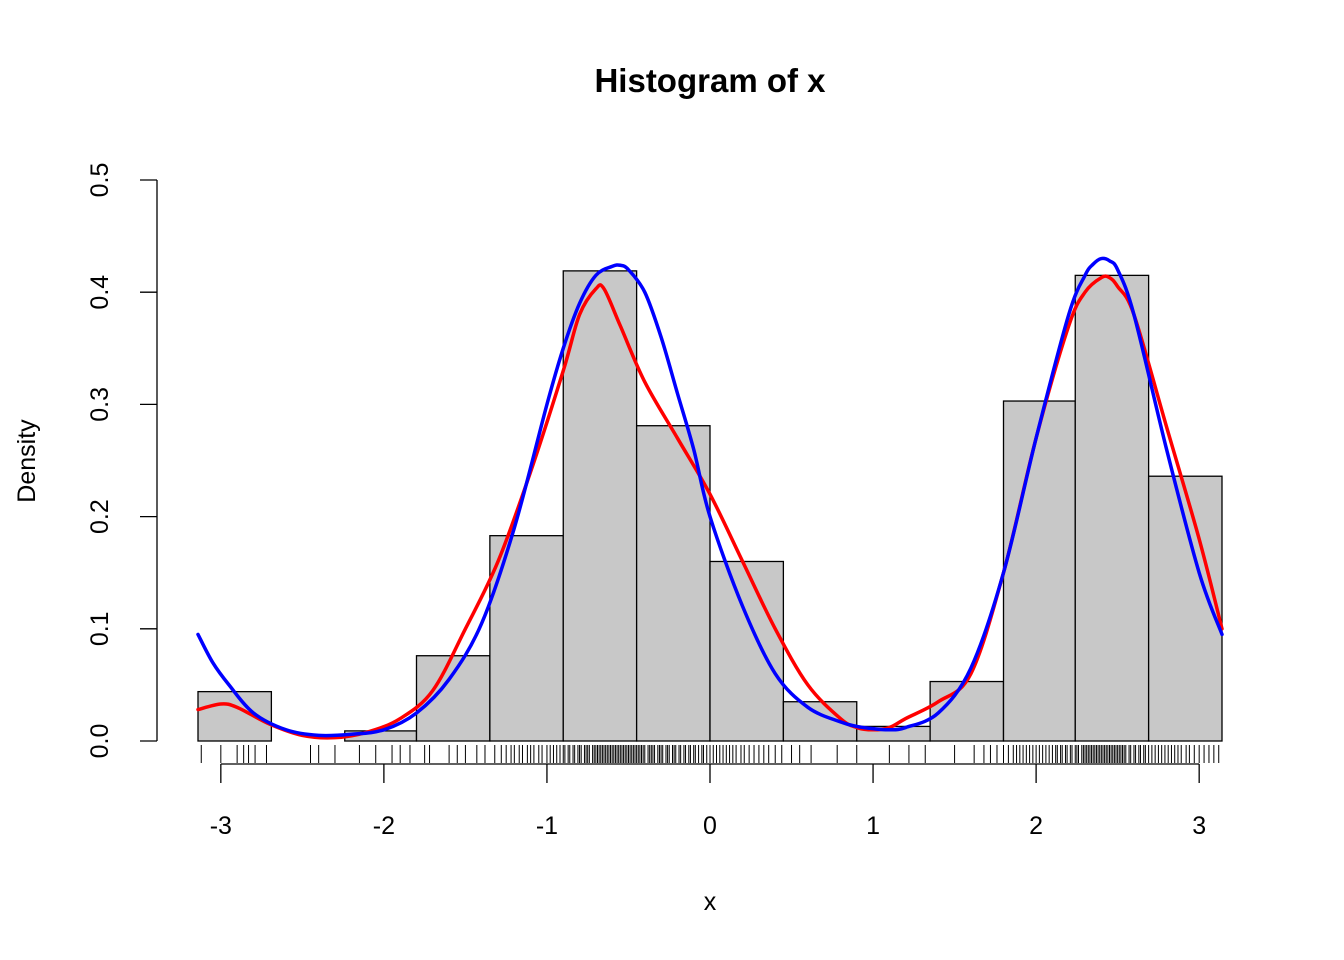 This screenshot has width=1344, height=960. What do you see at coordinates (710, 80) in the screenshot?
I see `chart-title: Histogram of x` at bounding box center [710, 80].